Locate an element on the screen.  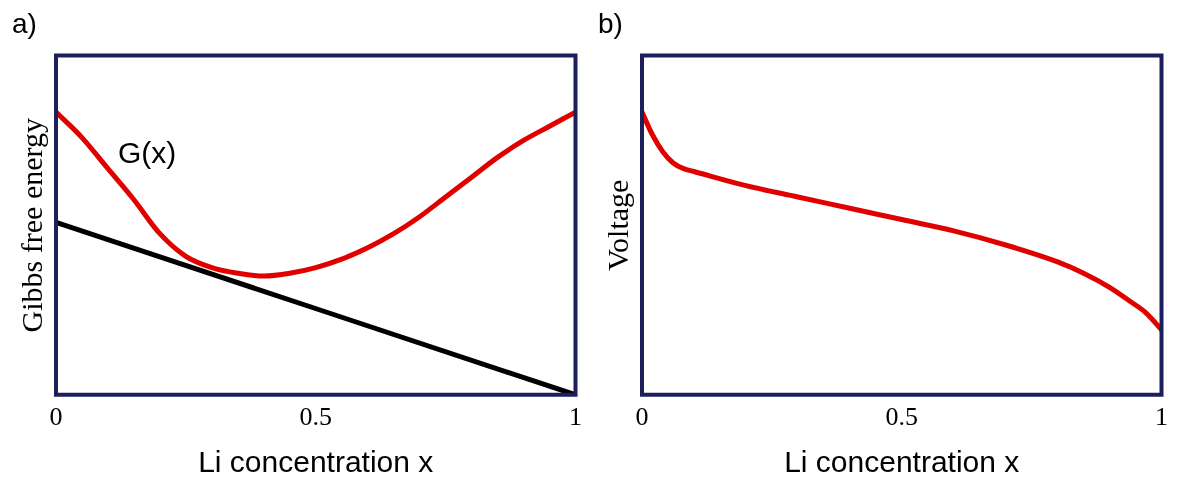
series-label: G(x) is located at coordinates (147, 152).